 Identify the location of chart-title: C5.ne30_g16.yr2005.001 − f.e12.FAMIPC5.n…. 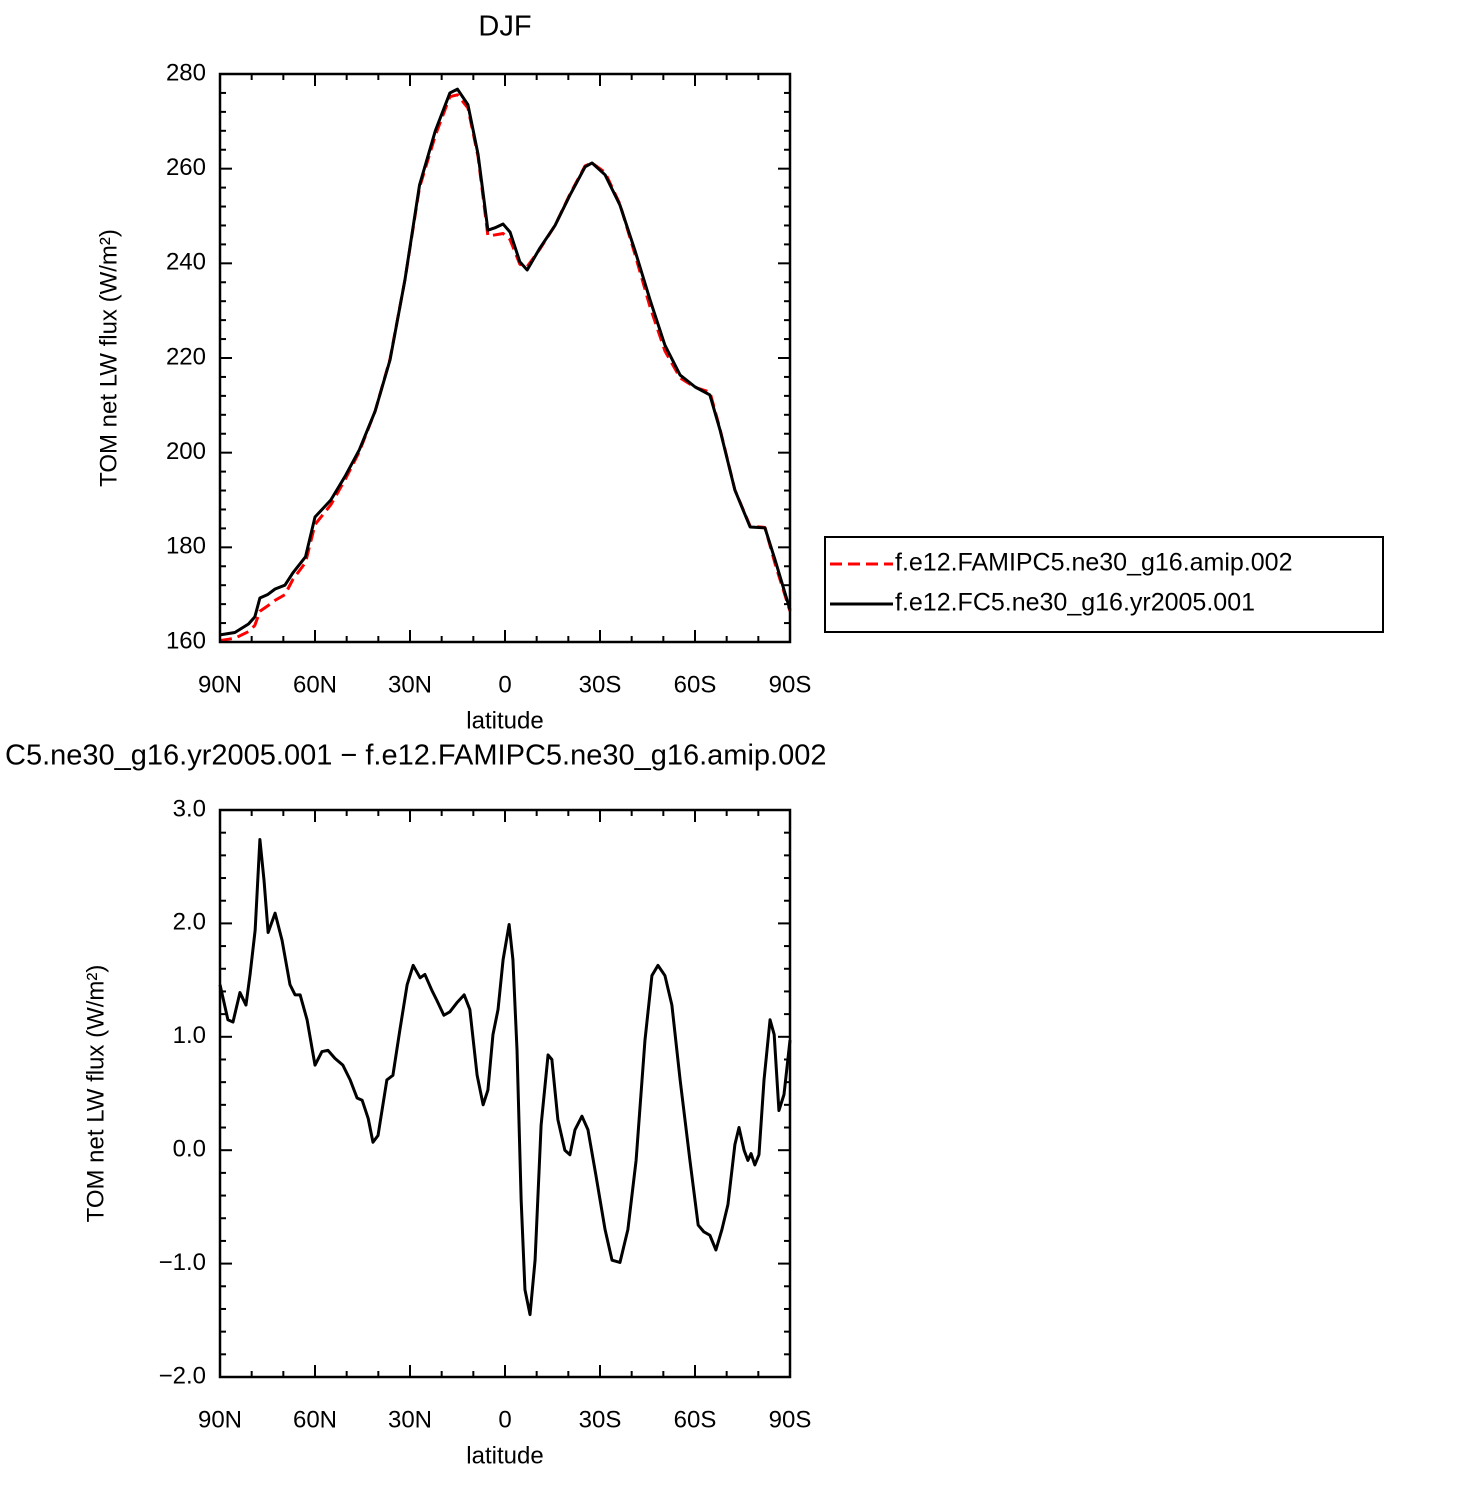
(415, 756).